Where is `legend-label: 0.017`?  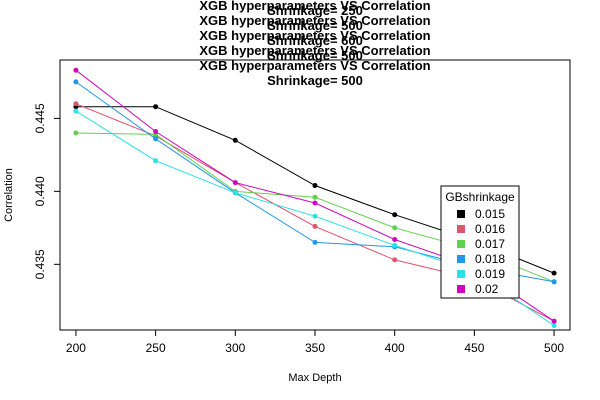 legend-label: 0.017 is located at coordinates (490, 244).